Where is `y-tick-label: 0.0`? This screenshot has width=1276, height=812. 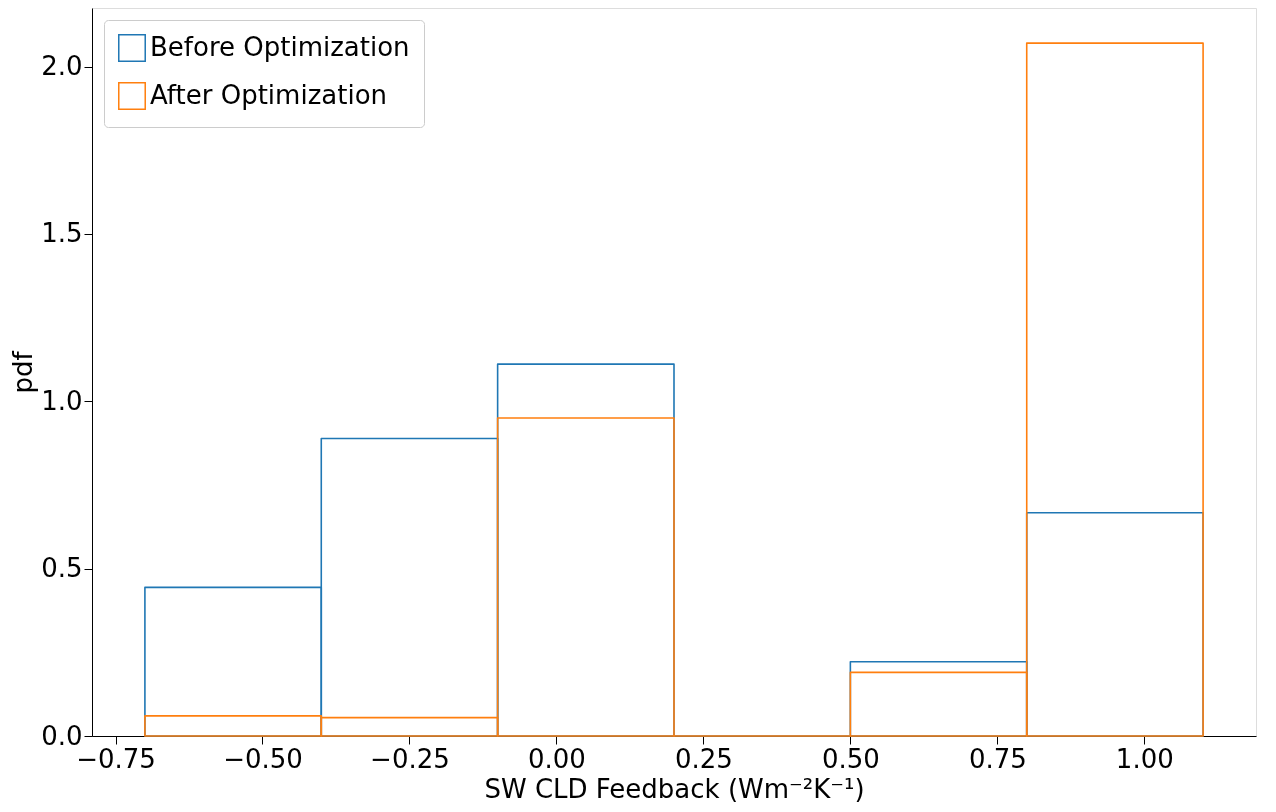 y-tick-label: 0.0 is located at coordinates (62, 735).